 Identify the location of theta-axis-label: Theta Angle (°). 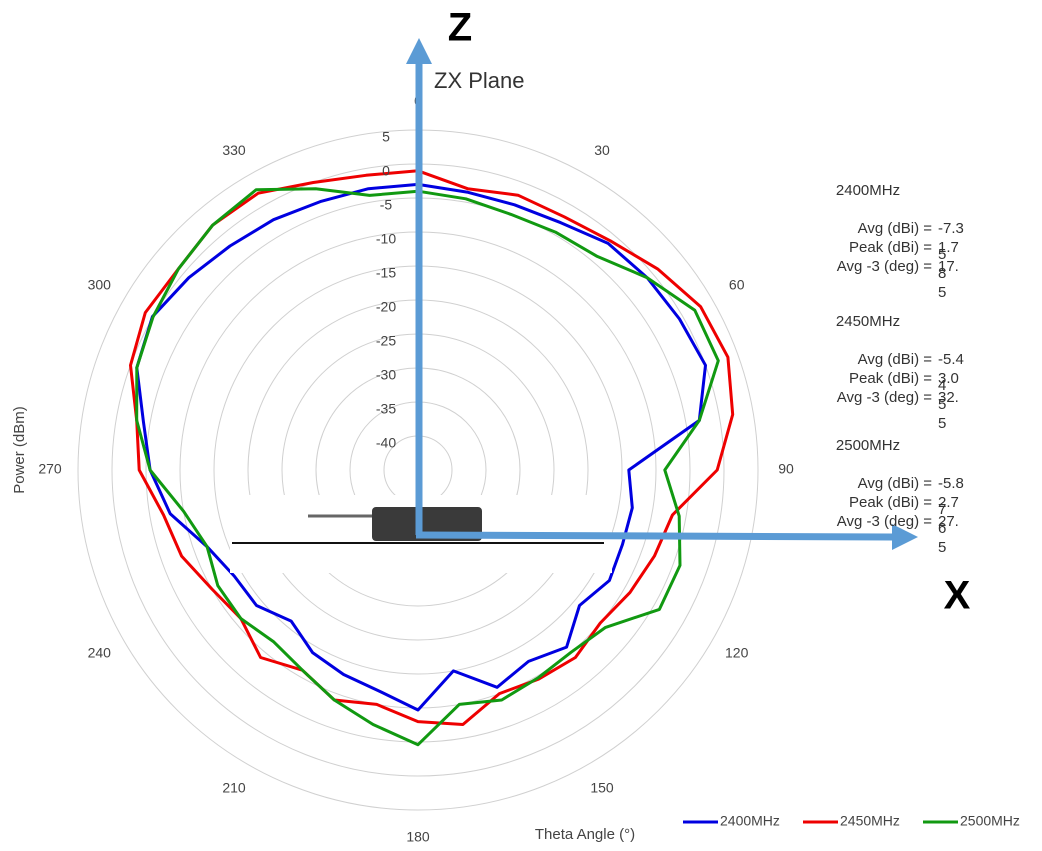
(585, 834).